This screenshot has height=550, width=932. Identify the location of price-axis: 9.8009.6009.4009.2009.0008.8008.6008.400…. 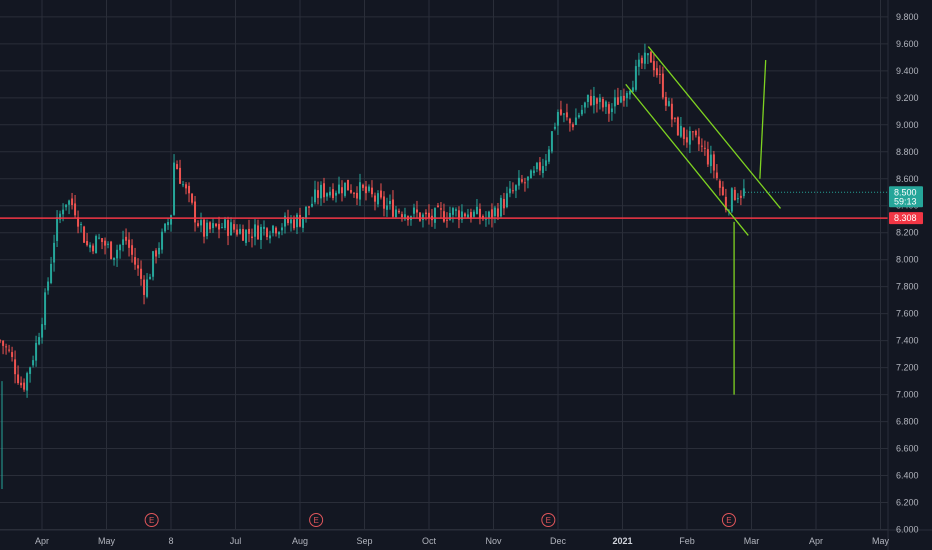
(907, 273).